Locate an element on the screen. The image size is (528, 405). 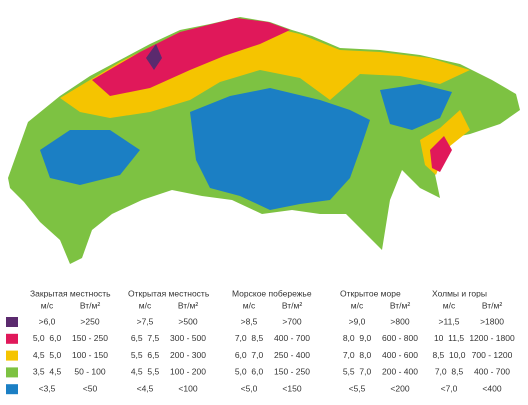
power-range: 400 - 600 is located at coordinates (400, 355).